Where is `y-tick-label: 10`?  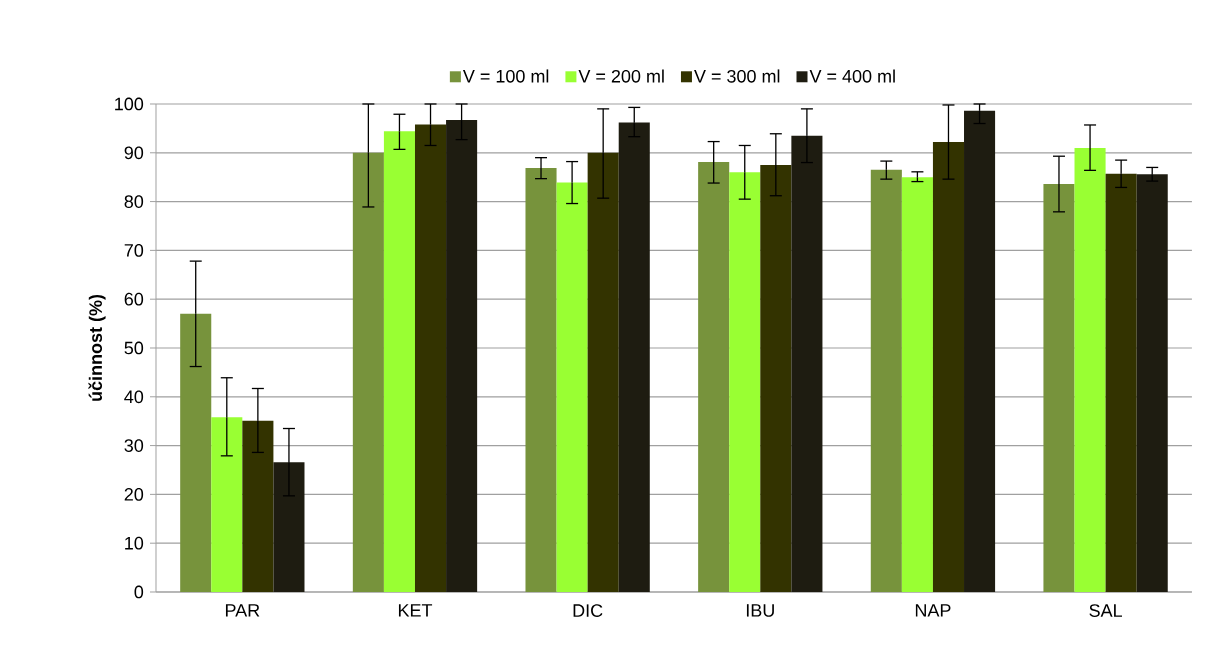 y-tick-label: 10 is located at coordinates (134, 543).